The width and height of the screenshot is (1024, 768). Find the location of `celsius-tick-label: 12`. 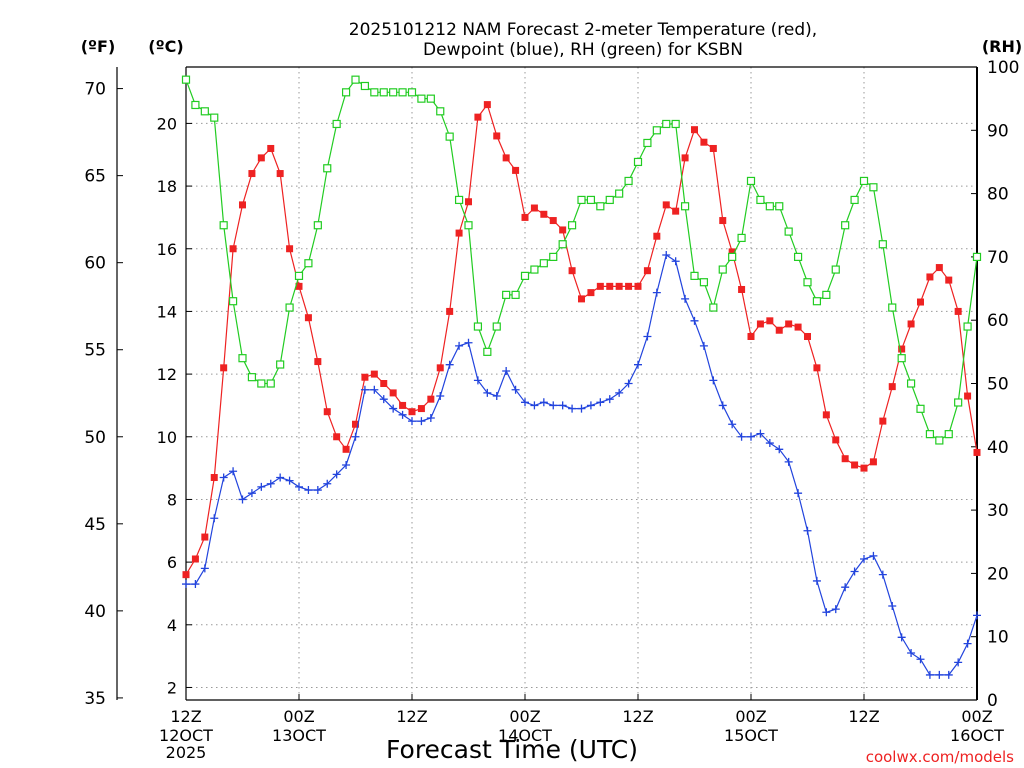

celsius-tick-label: 12 is located at coordinates (167, 374).